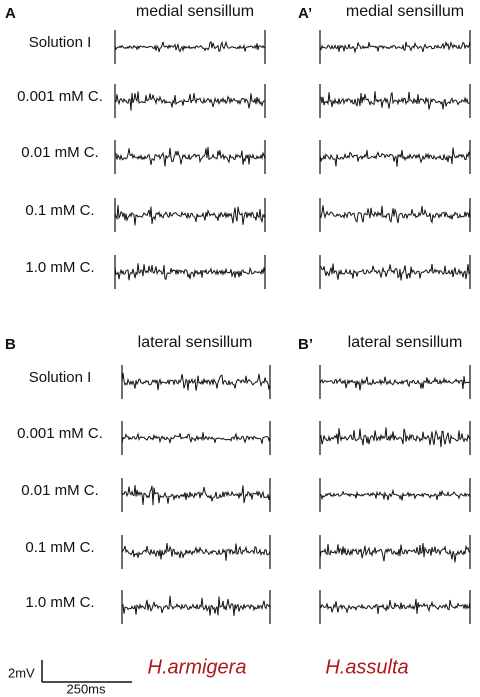 The height and width of the screenshot is (697, 480). What do you see at coordinates (197, 667) in the screenshot?
I see `species-label: H.armigera` at bounding box center [197, 667].